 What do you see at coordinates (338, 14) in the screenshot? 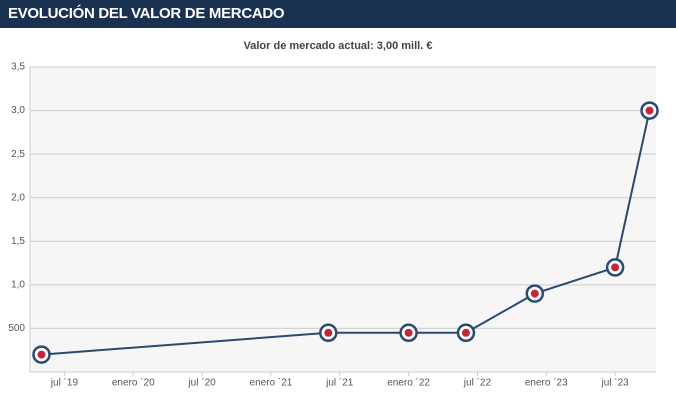
I see `chart-title: EVOLUCIÓN DEL VALOR DE MERCADO` at bounding box center [338, 14].